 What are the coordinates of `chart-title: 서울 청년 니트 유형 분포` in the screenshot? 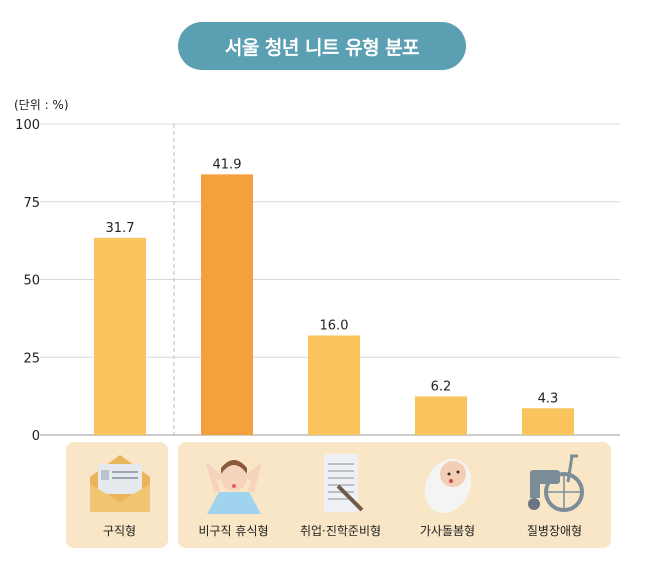 It's located at (322, 46).